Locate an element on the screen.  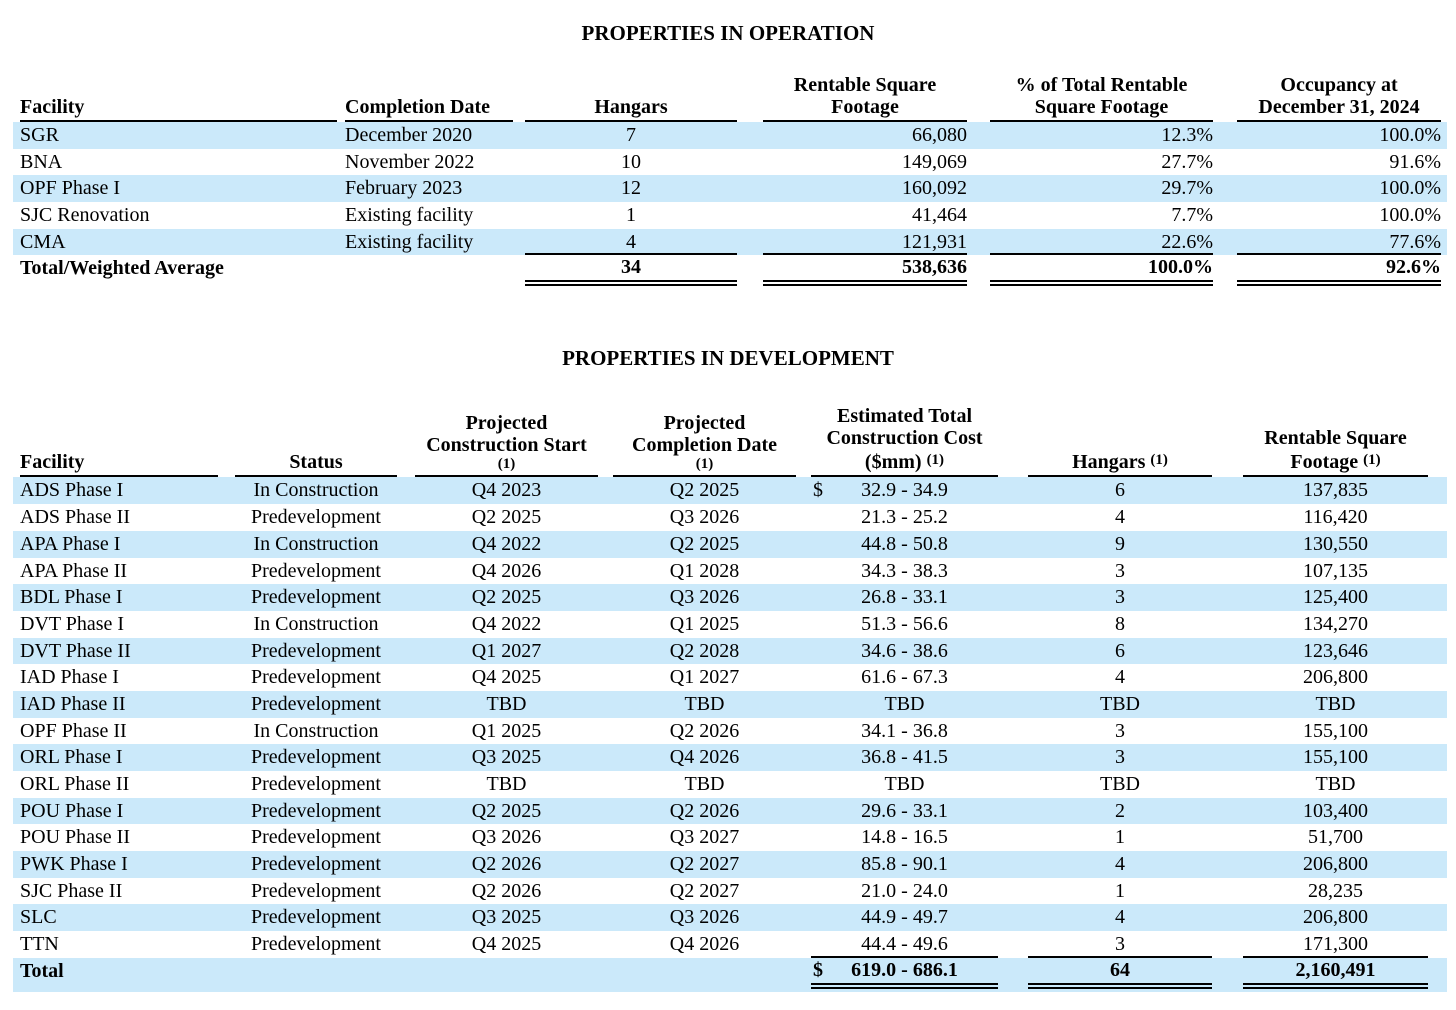
total-cell-hangars: 34 is located at coordinates (631, 272).